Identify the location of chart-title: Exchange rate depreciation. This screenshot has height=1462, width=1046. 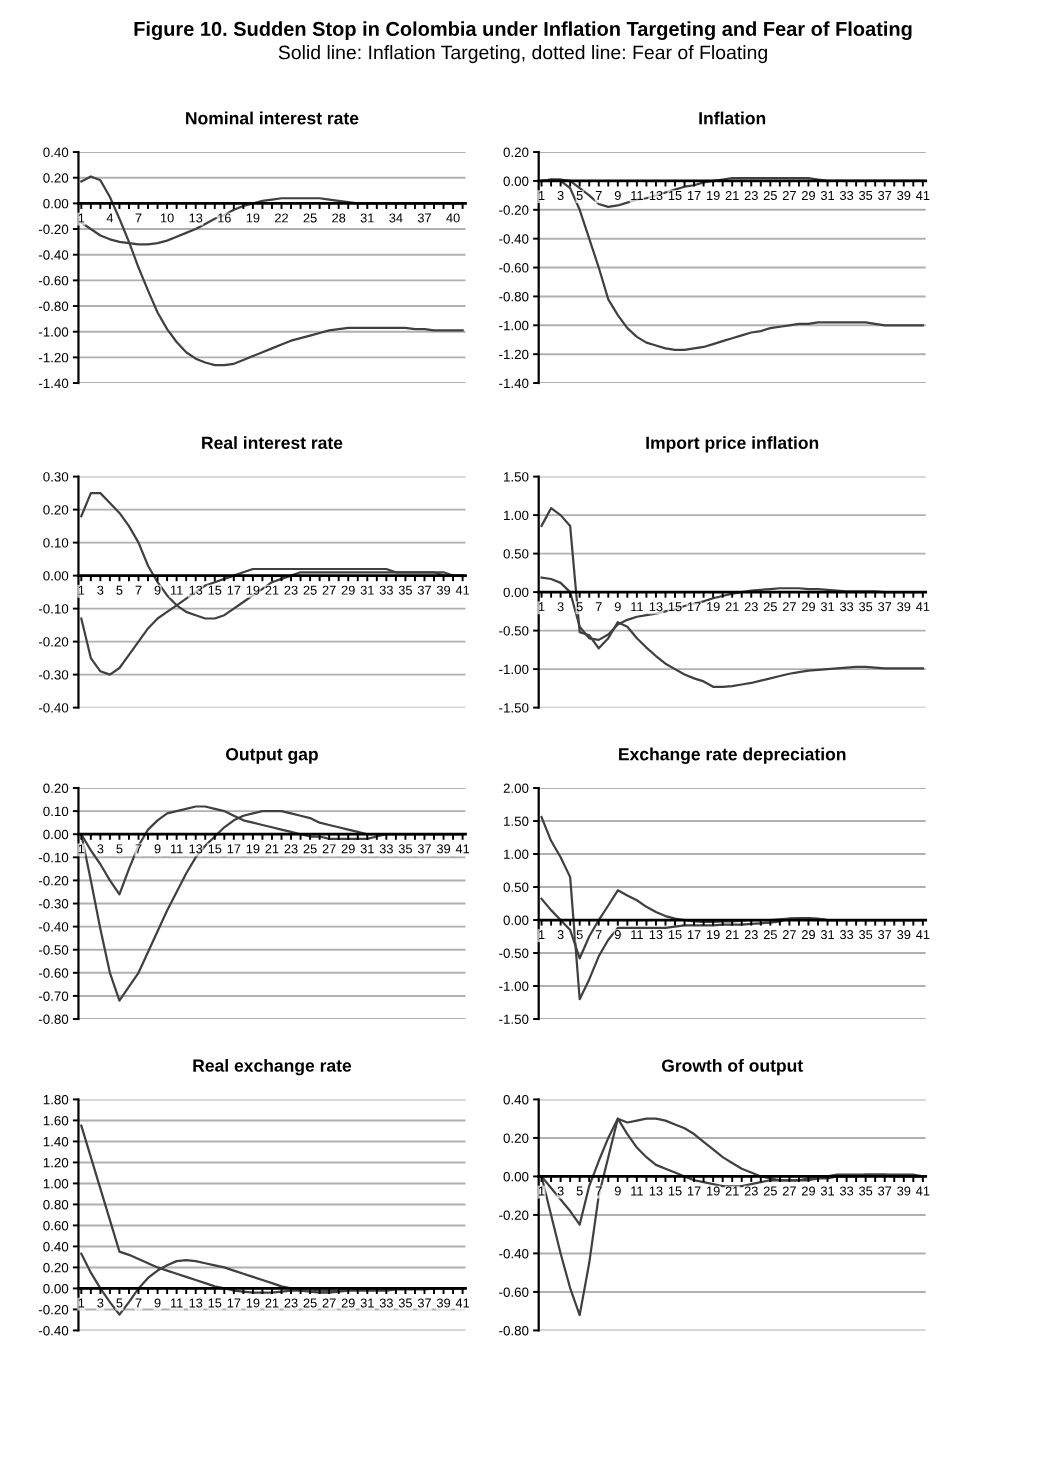
(732, 755).